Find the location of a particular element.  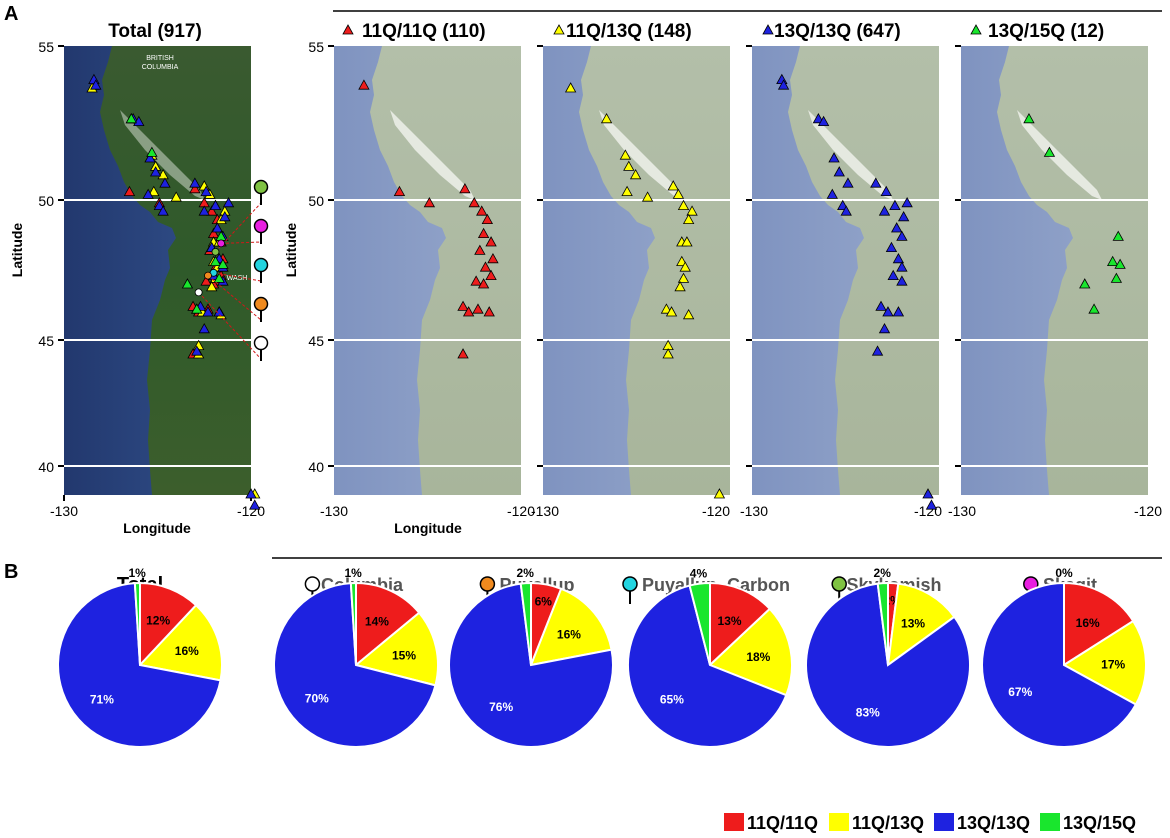

watershed-link-puyallup-carbon is located at coordinates (237, 277).